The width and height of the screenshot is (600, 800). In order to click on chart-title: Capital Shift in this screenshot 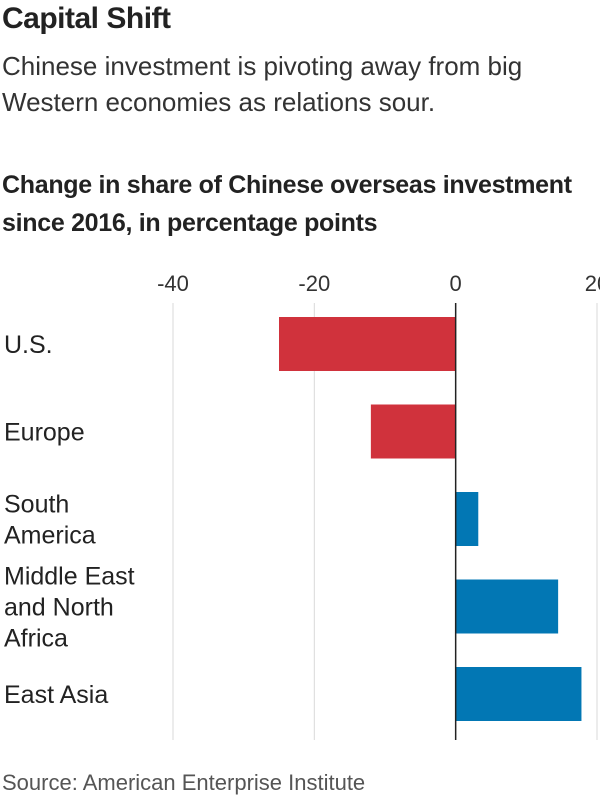, I will do `click(86, 18)`.